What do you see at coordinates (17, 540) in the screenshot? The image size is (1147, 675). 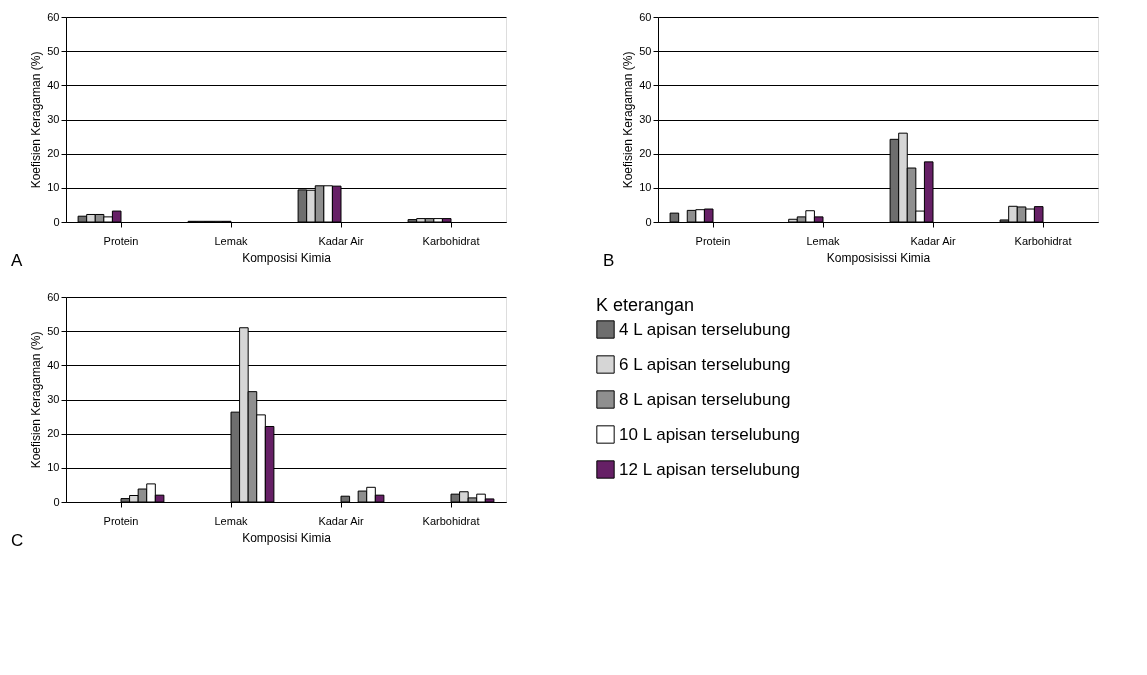 I see `text: C` at bounding box center [17, 540].